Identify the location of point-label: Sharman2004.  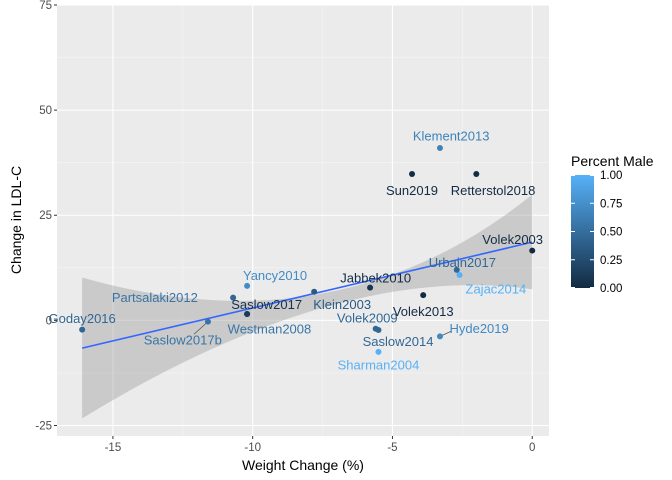
(379, 364).